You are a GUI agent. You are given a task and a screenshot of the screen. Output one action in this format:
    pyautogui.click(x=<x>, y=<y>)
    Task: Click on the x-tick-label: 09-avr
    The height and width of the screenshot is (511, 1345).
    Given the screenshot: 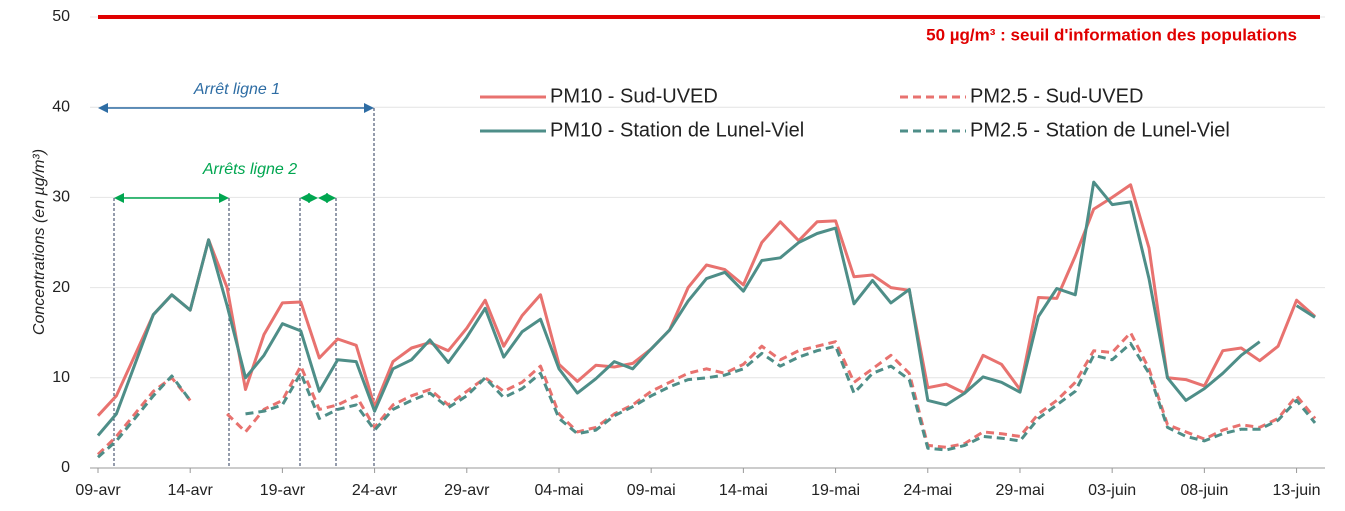 What is the action you would take?
    pyautogui.click(x=98, y=490)
    